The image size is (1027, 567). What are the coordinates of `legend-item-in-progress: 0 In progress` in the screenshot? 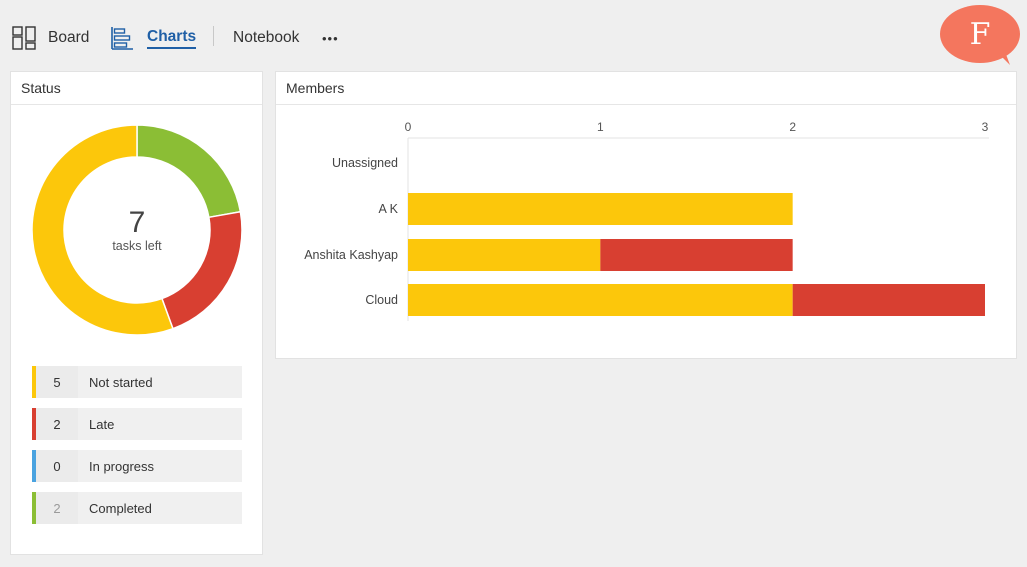 It's located at (137, 466).